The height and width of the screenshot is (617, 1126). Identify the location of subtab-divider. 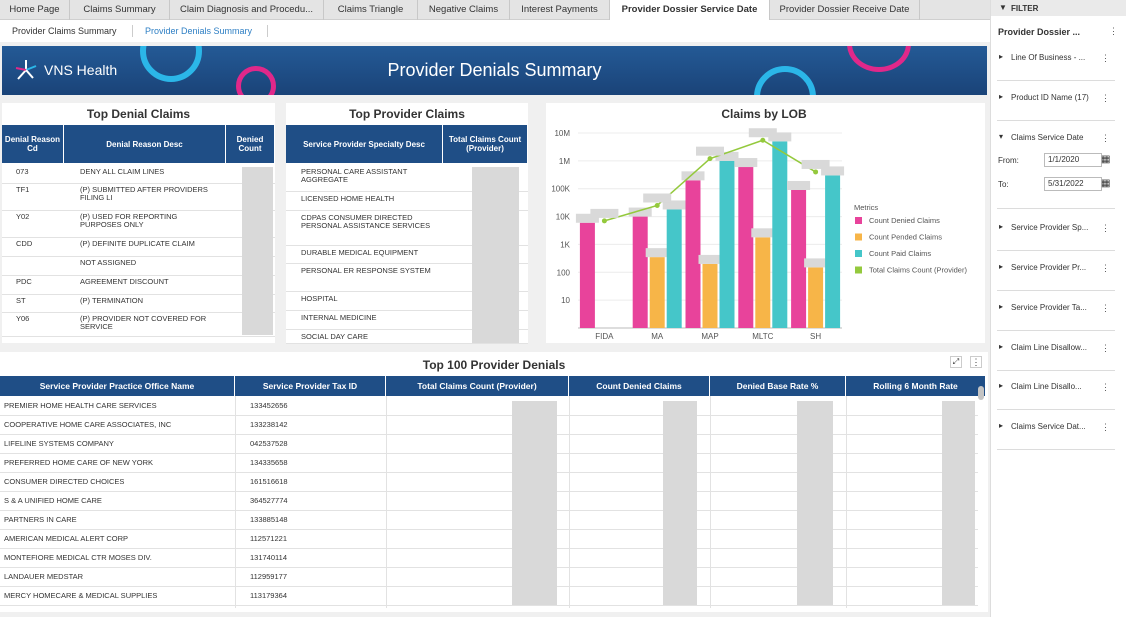
(267, 31).